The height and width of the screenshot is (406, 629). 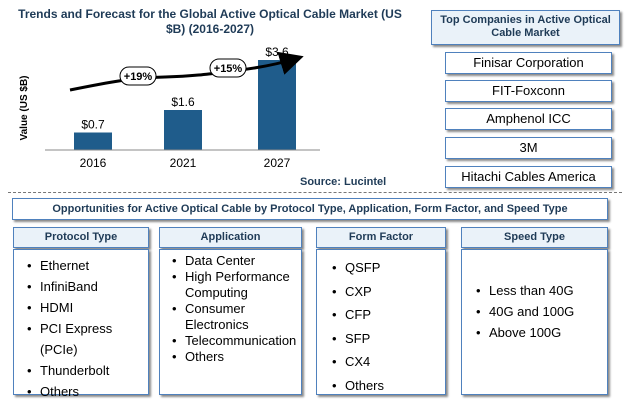 I want to click on list-item: Ethernet, so click(x=87, y=265).